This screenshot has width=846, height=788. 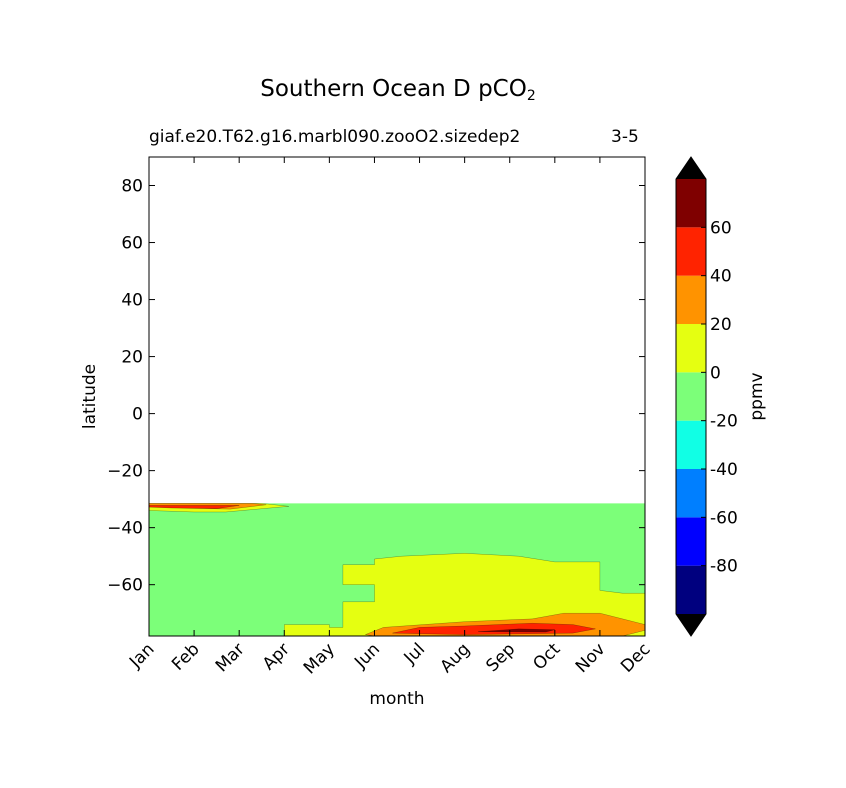 What do you see at coordinates (230, 657) in the screenshot?
I see `x-tick-label: Mar` at bounding box center [230, 657].